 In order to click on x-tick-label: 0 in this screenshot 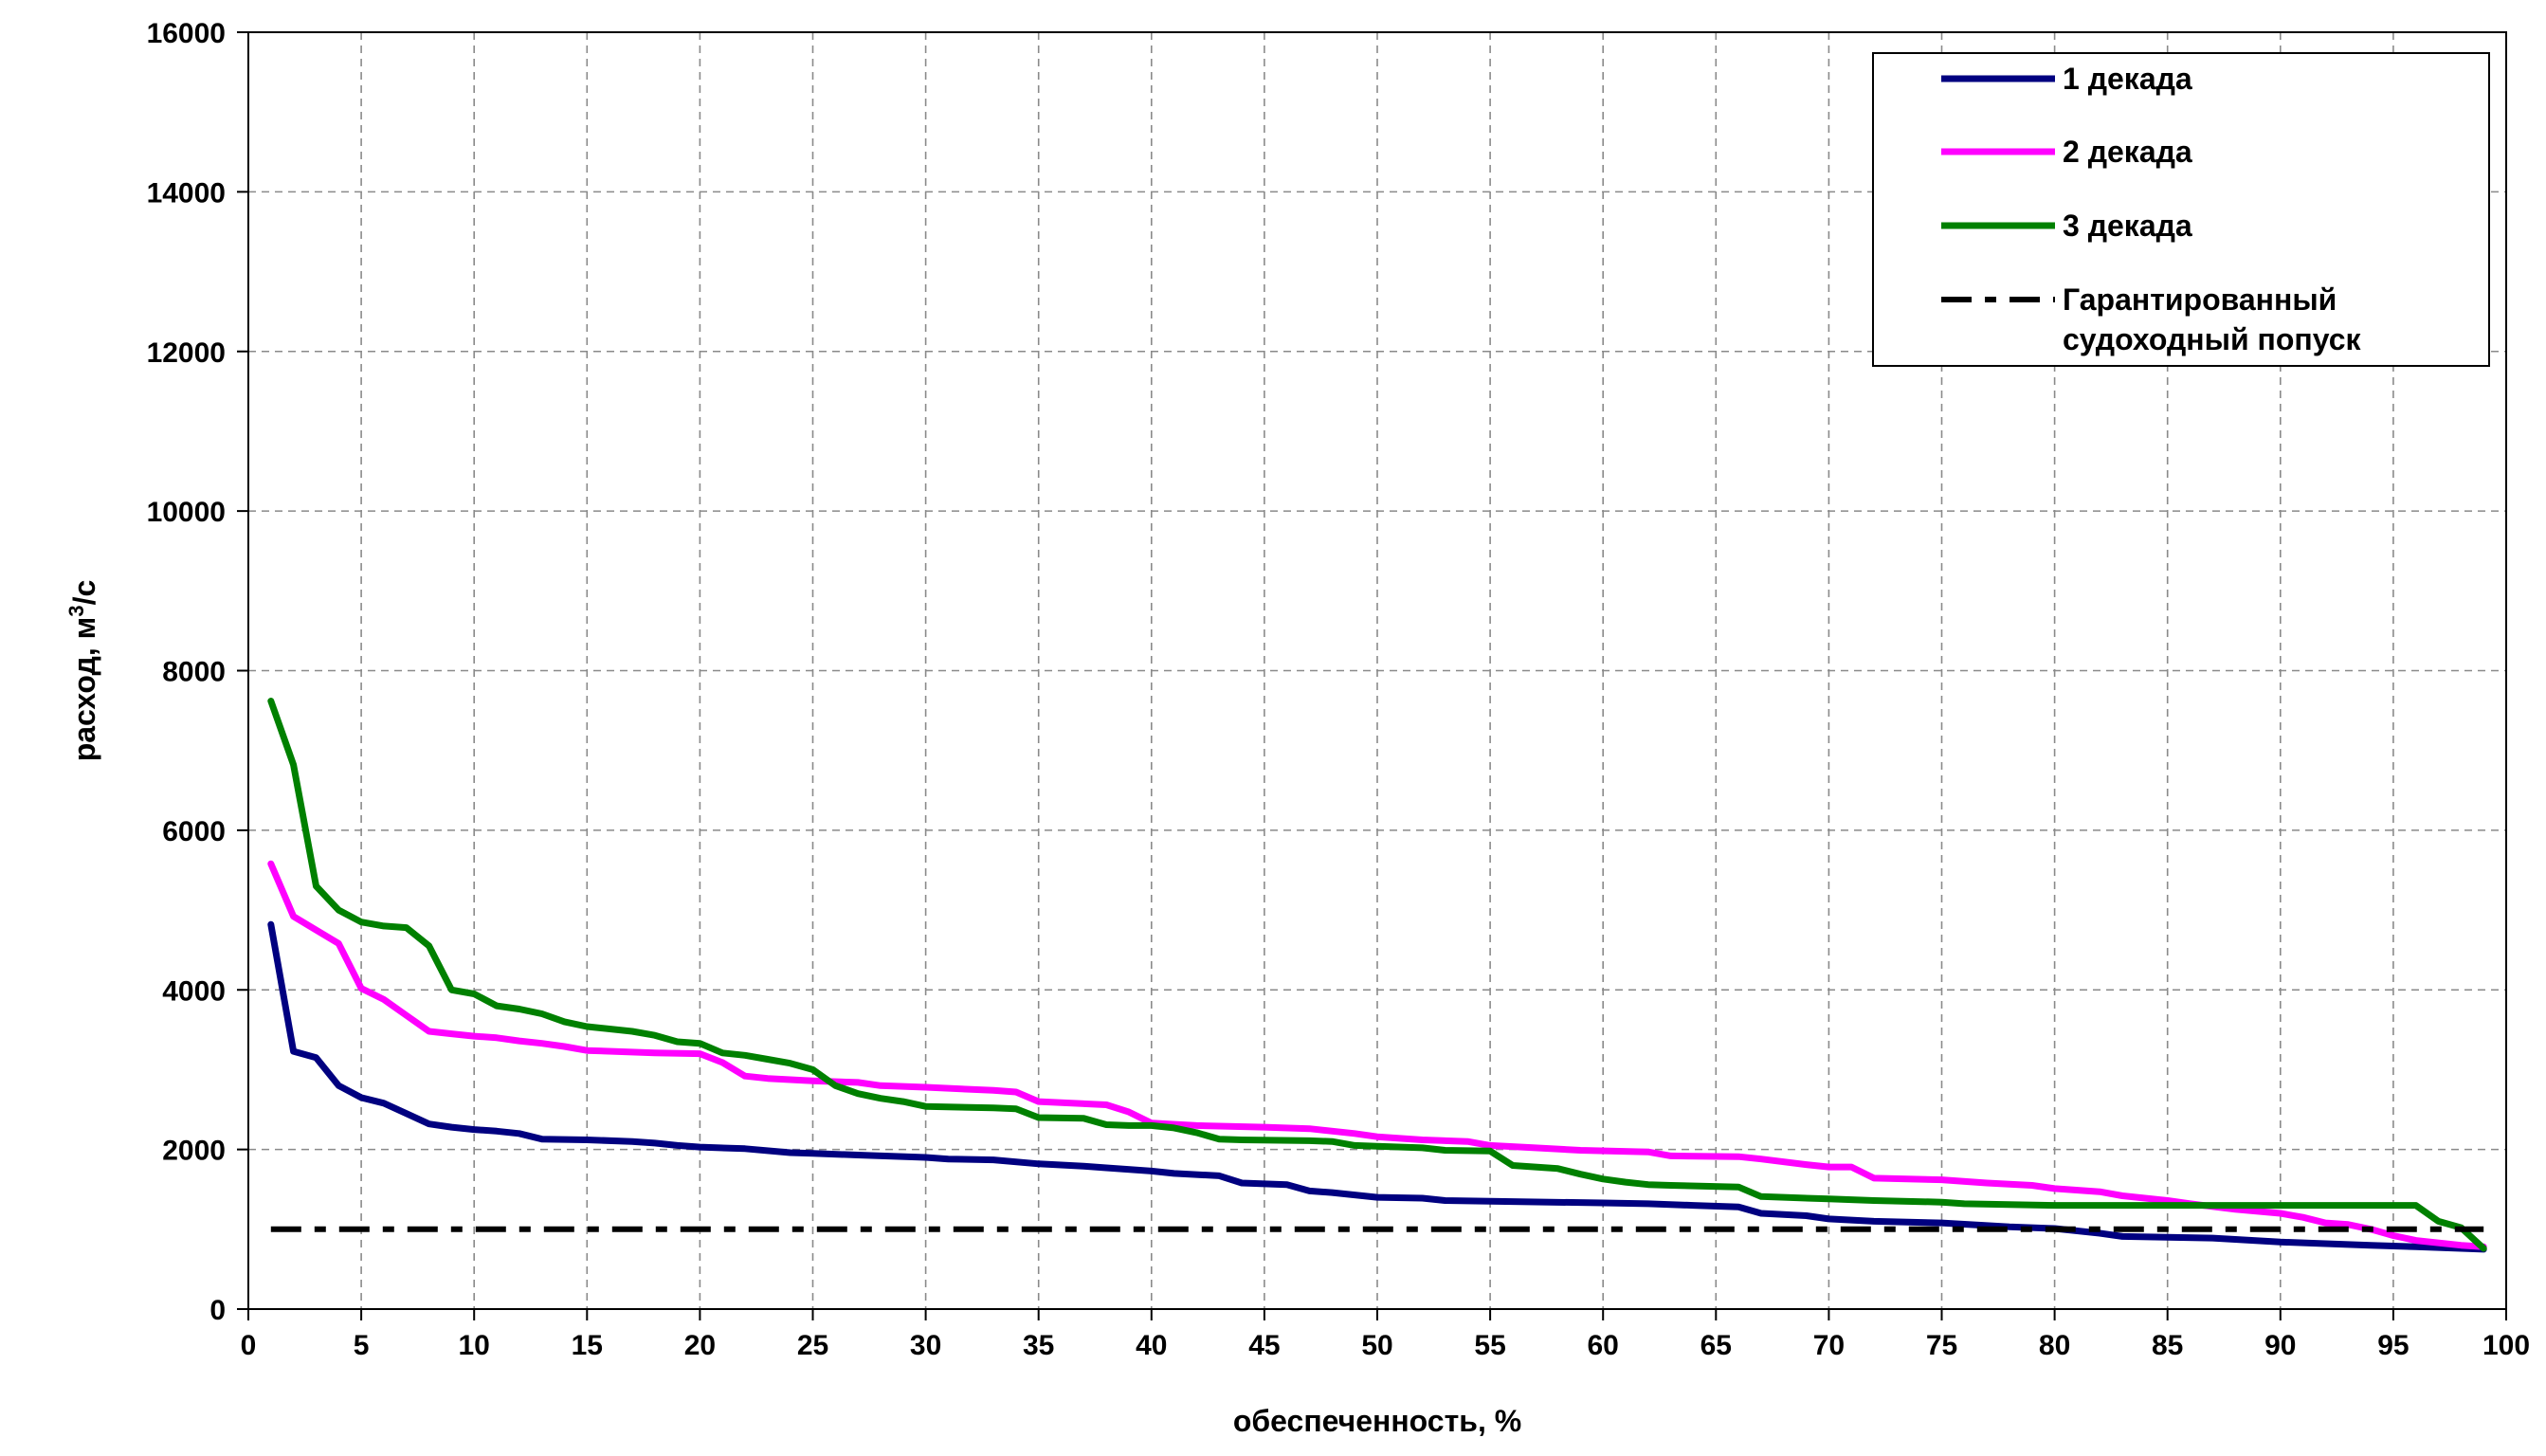, I will do `click(249, 1345)`.